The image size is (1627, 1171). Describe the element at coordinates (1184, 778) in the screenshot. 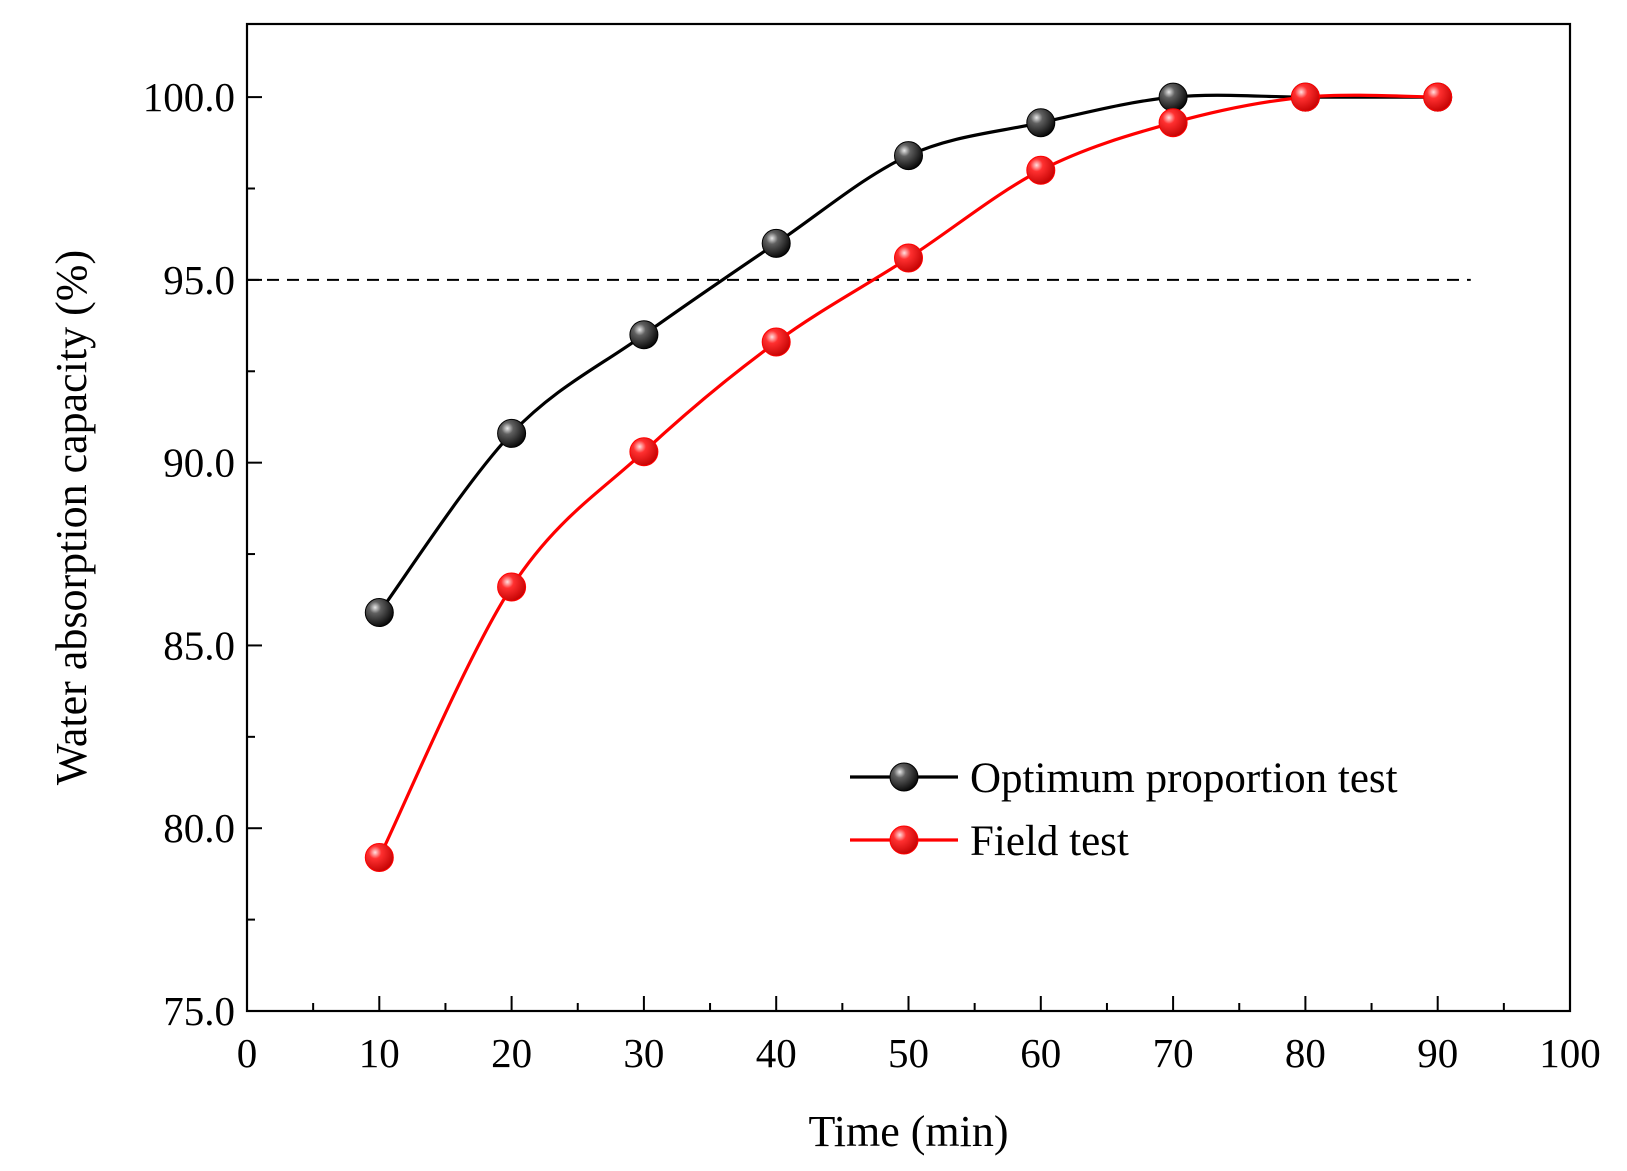

I see `legend-label: Optimum proportion test` at that location.